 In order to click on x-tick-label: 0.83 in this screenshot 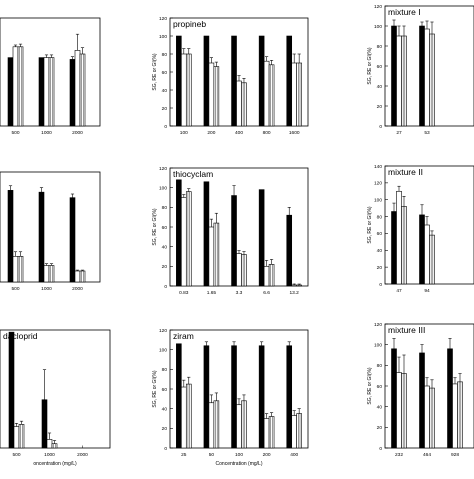, I will do `click(184, 293)`.